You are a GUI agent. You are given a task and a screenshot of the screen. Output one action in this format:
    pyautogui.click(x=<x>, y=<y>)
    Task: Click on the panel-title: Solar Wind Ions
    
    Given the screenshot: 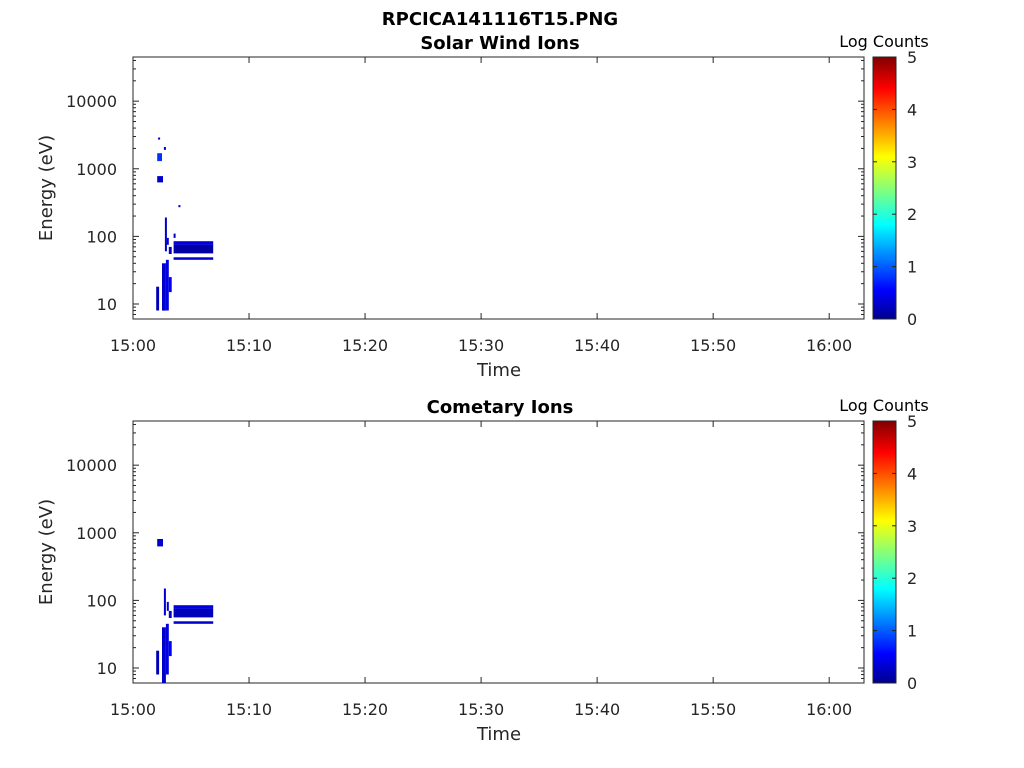 What is the action you would take?
    pyautogui.click(x=499, y=43)
    